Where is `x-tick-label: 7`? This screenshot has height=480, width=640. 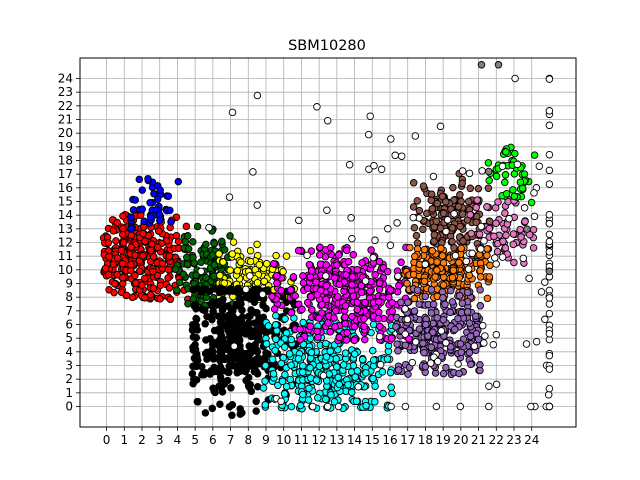 x-tick-label: 7 is located at coordinates (231, 440).